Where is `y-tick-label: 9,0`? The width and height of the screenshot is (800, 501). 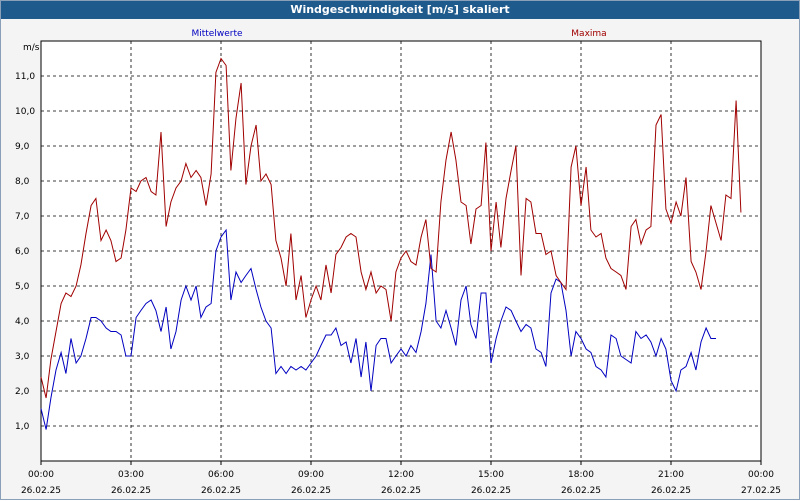
y-tick-label: 9,0 is located at coordinates (22, 147).